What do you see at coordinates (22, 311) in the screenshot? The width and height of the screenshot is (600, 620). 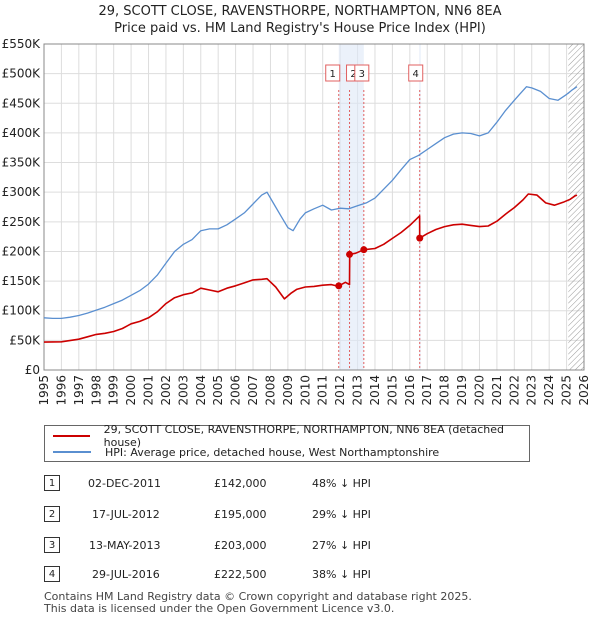 I see `y-tick-label: £100K` at bounding box center [22, 311].